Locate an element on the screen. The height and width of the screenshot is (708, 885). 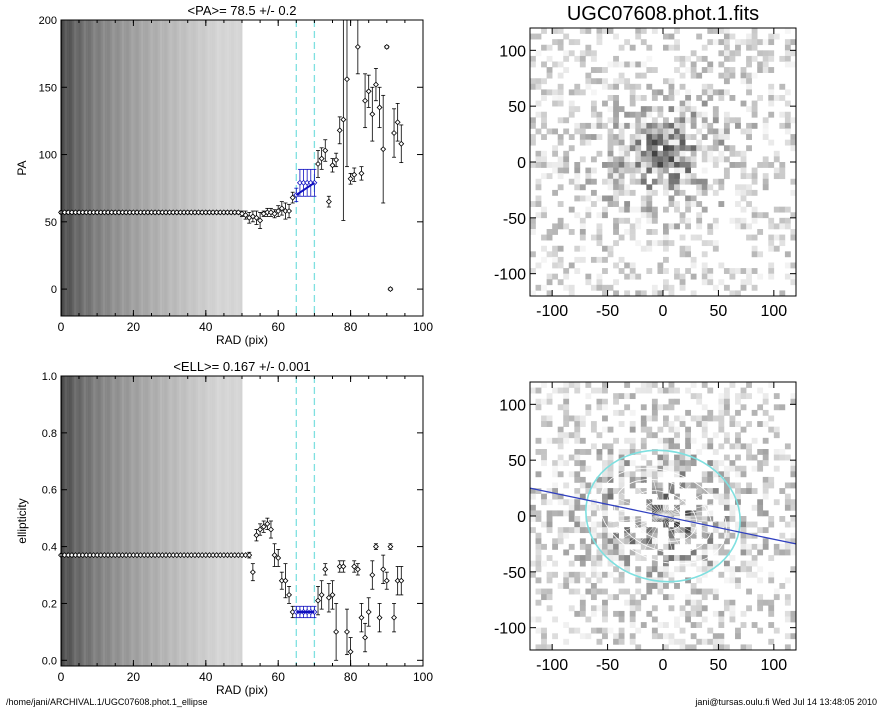
y-tick-label: -100 is located at coordinates (510, 629).